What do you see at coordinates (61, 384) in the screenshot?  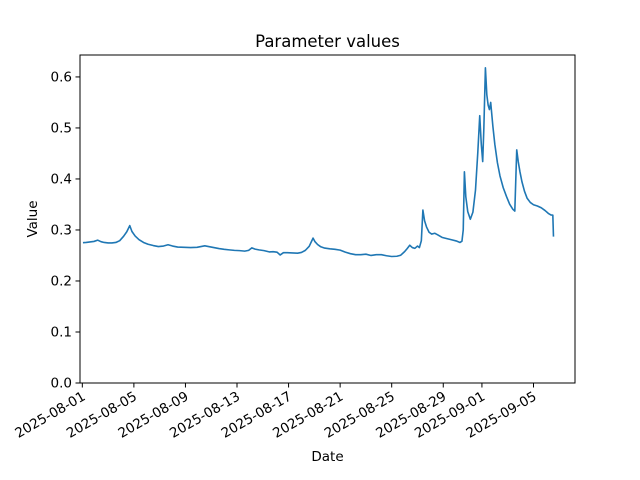 I see `y-tick-label: 0.0` at bounding box center [61, 384].